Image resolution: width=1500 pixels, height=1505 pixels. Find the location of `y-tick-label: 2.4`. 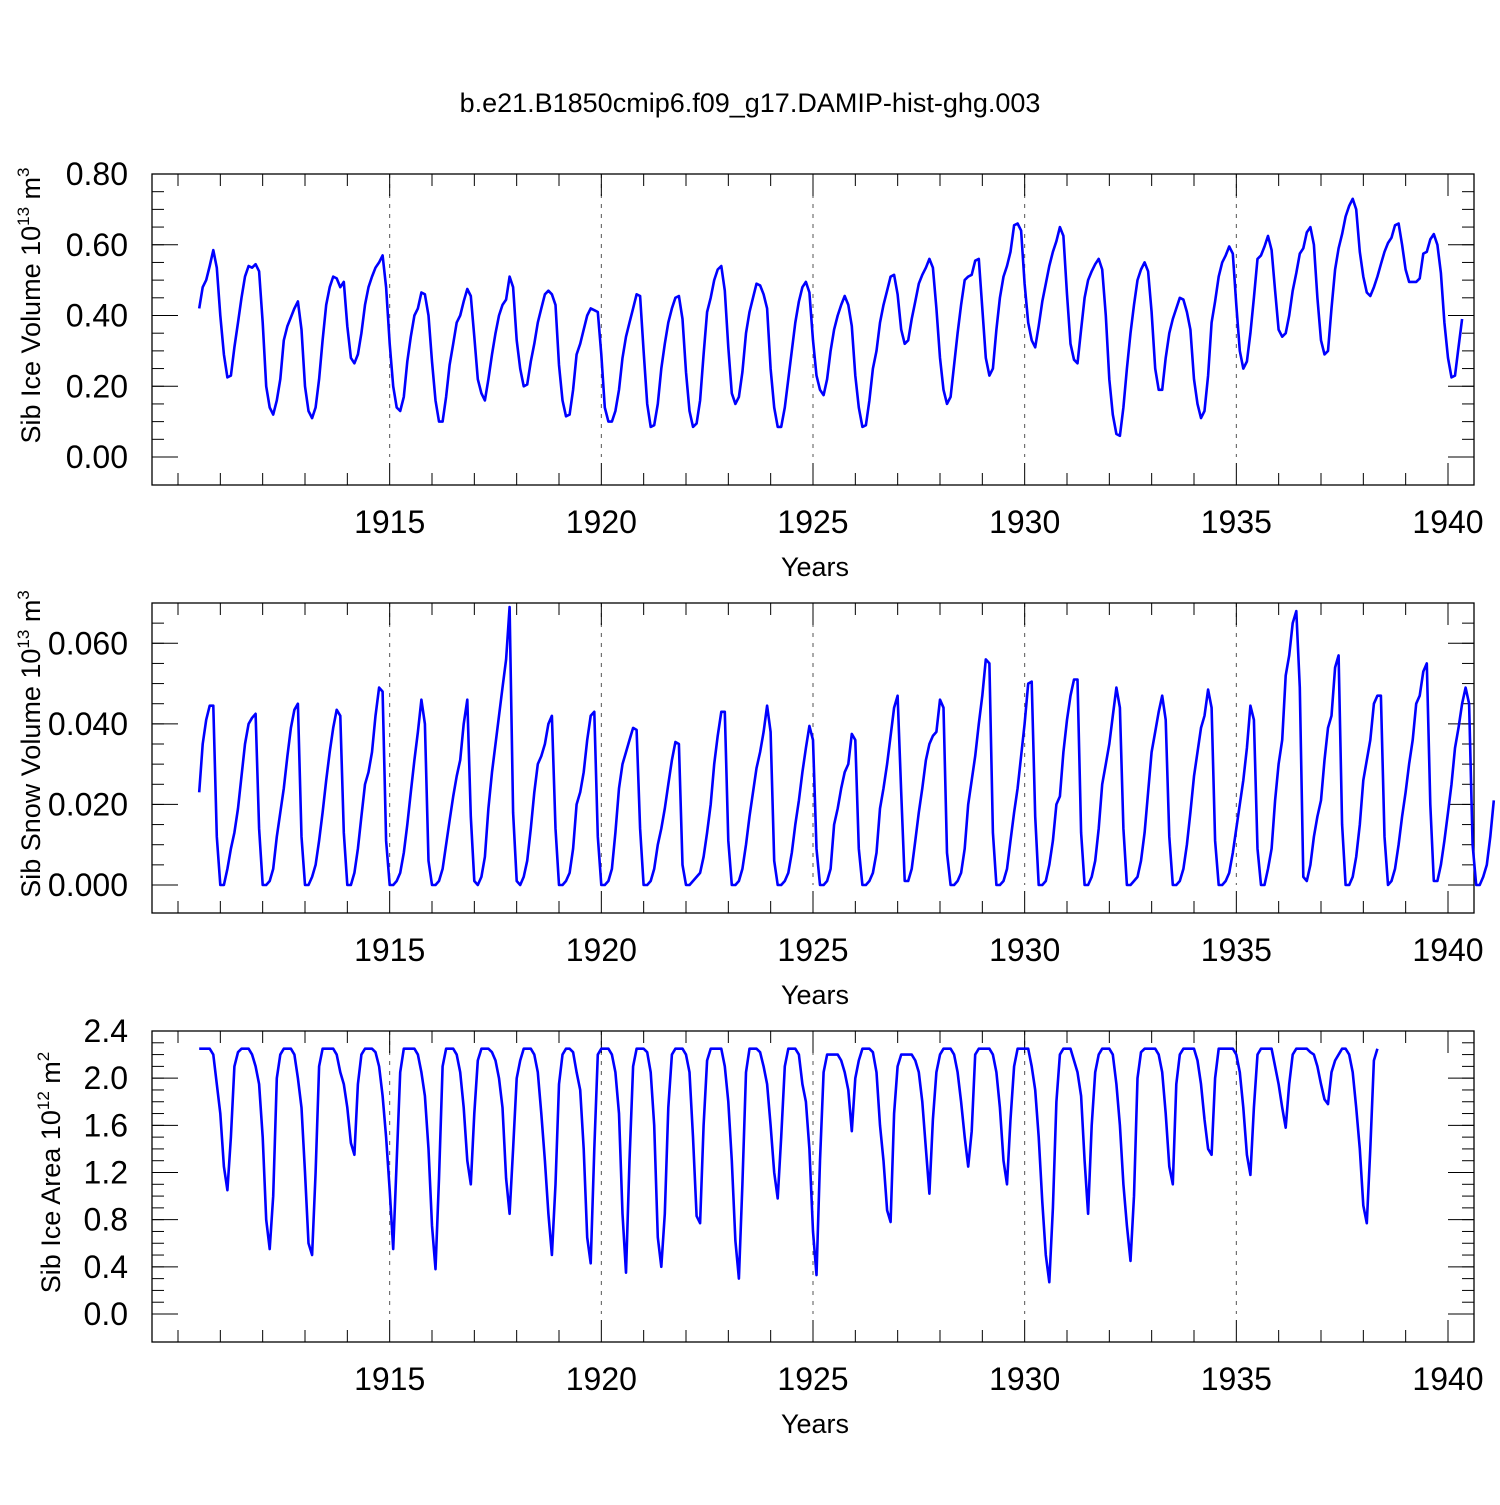

y-tick-label: 2.4 is located at coordinates (106, 1031).